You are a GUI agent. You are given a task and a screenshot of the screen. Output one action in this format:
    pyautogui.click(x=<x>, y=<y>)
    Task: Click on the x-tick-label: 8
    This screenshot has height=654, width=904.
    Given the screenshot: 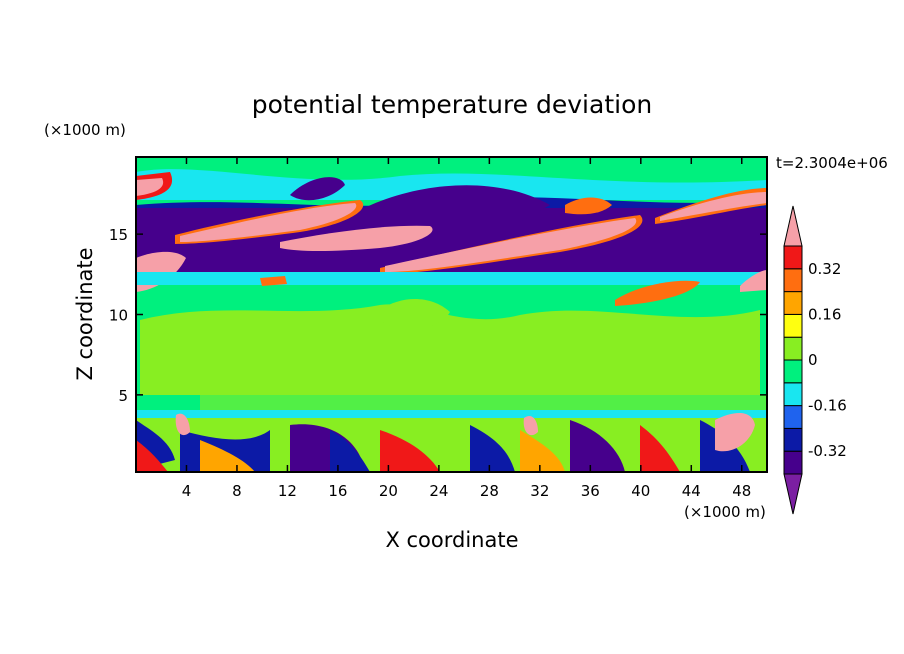 What is the action you would take?
    pyautogui.click(x=237, y=491)
    